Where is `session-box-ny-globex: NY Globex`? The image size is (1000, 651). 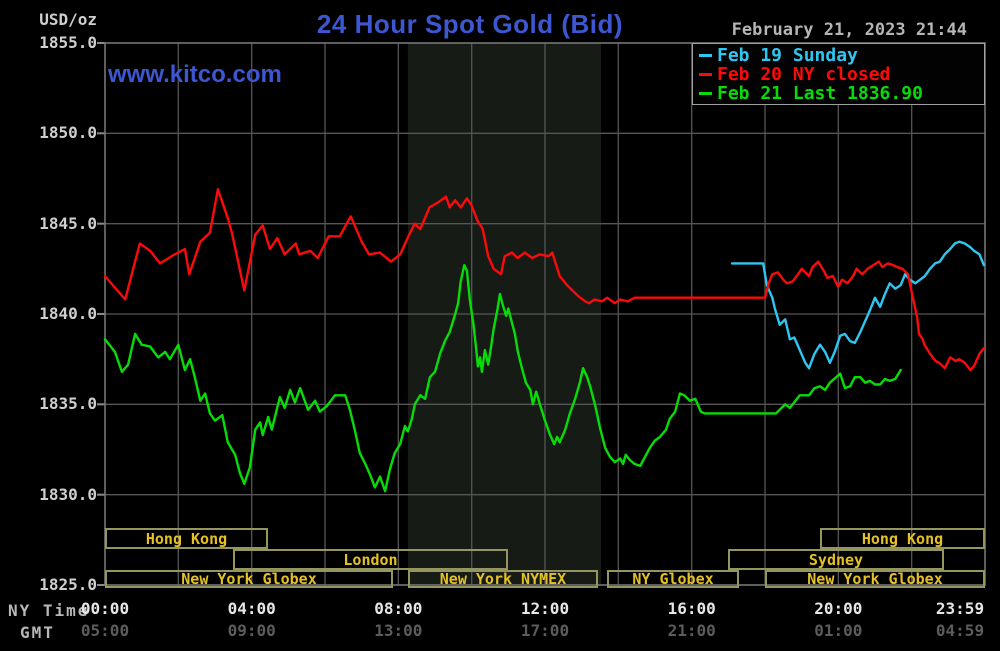 session-box-ny-globex: NY Globex is located at coordinates (673, 579).